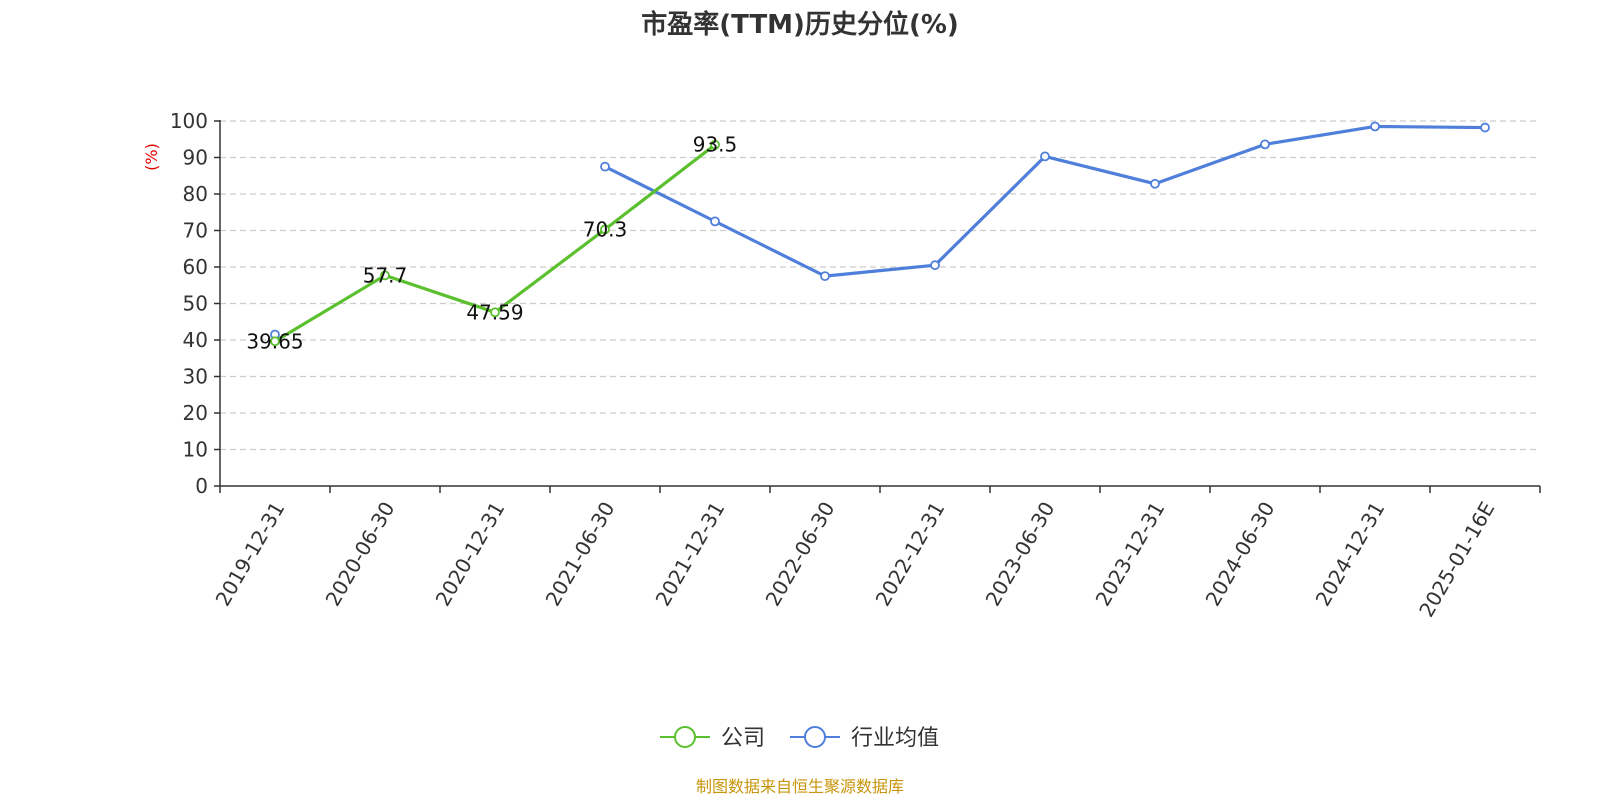  Describe the element at coordinates (189, 121) in the screenshot. I see `y-tick-label: 100` at that location.